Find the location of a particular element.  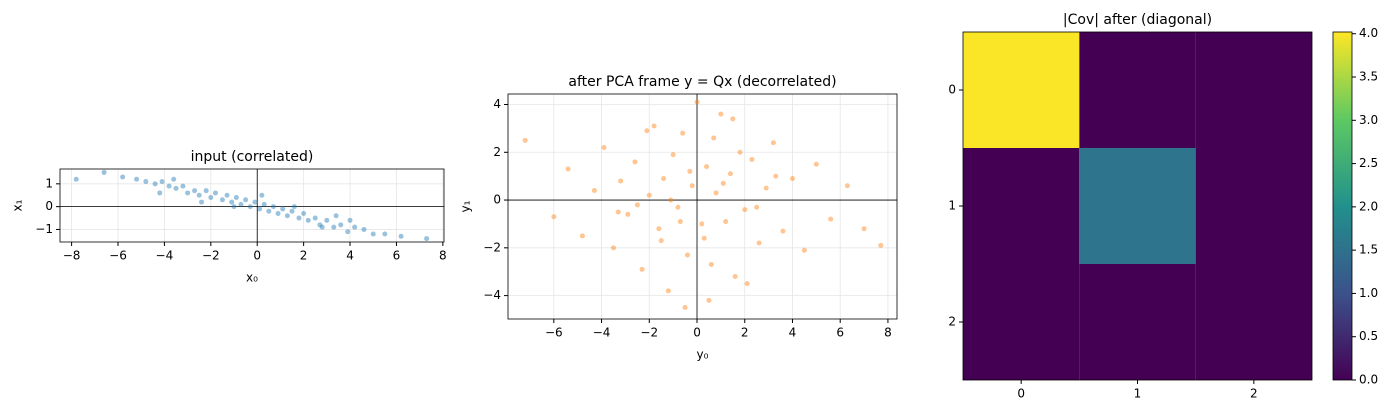

x-tick-label: 8 is located at coordinates (888, 333).